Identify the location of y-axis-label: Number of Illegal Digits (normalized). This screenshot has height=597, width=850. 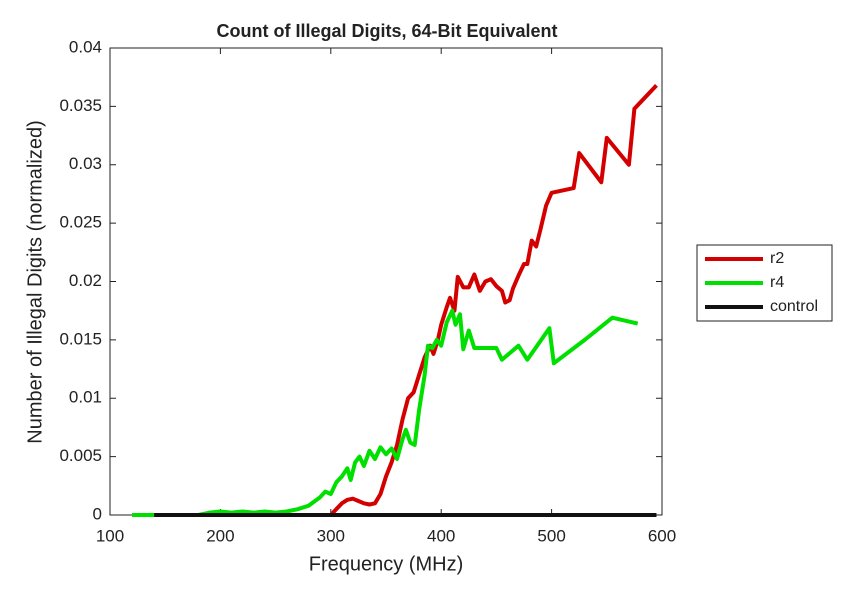
(35, 281).